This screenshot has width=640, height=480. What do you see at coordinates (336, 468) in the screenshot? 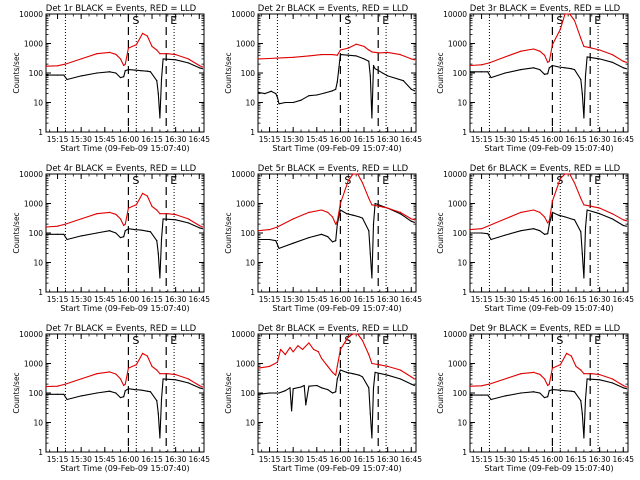
I see `x-axis-label: Start Time (09-Feb-09 15:07:40)` at bounding box center [336, 468].